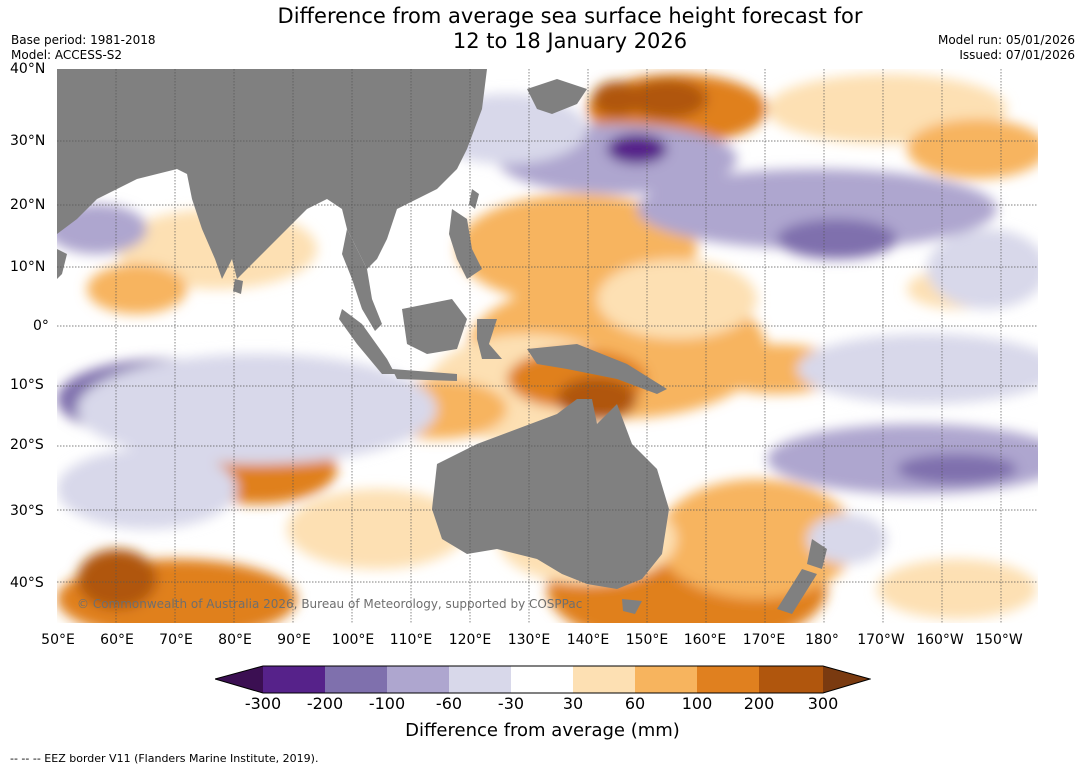  What do you see at coordinates (28, 205) in the screenshot?
I see `lat-label-20n: 20°N` at bounding box center [28, 205].